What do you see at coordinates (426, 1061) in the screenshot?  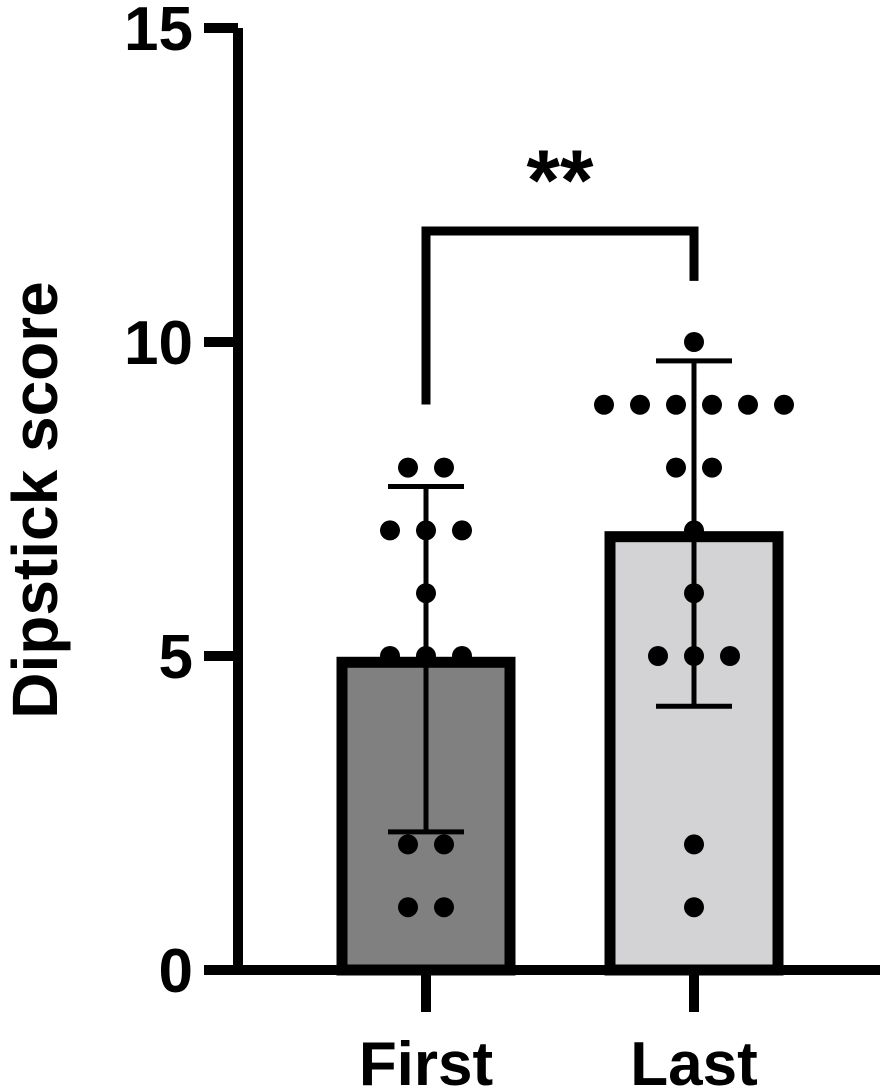 I see `x-tick-label-first: First` at bounding box center [426, 1061].